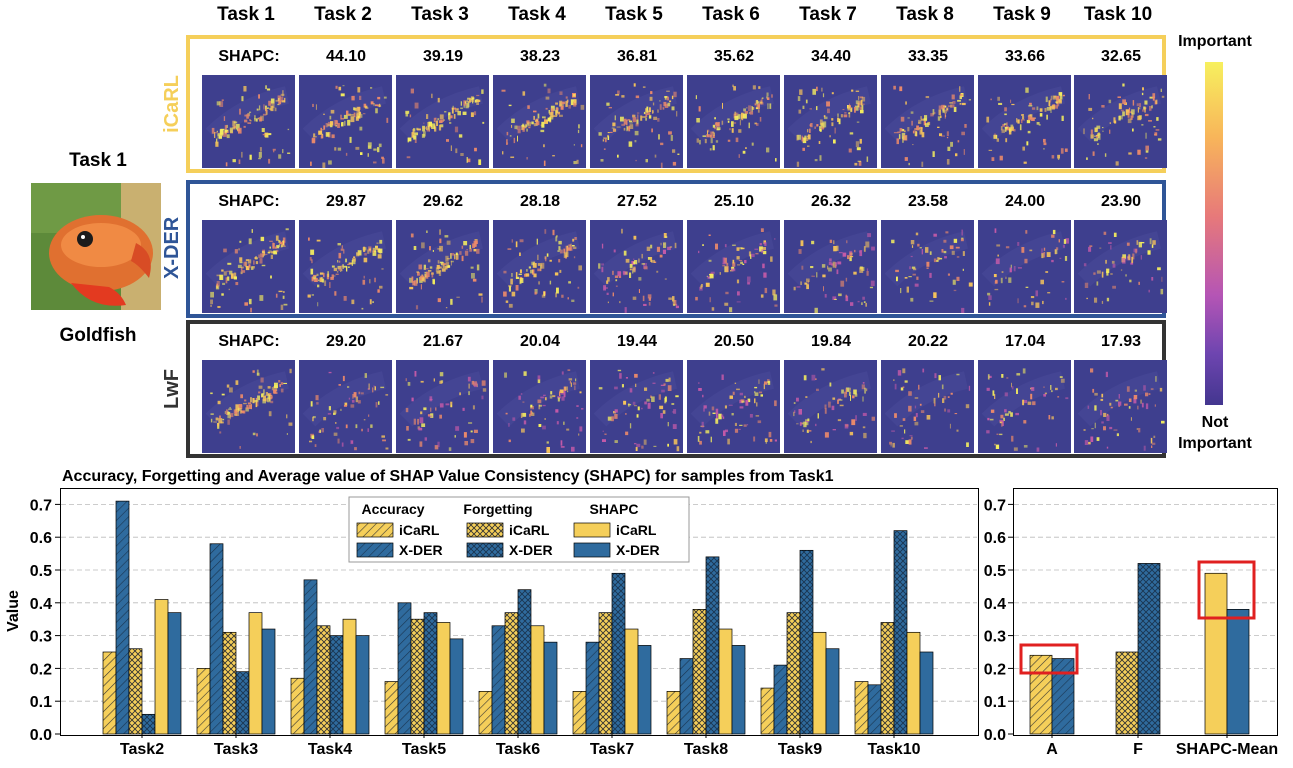 The image size is (1293, 768). What do you see at coordinates (421, 550) in the screenshot?
I see `legend-label: X-DER` at bounding box center [421, 550].